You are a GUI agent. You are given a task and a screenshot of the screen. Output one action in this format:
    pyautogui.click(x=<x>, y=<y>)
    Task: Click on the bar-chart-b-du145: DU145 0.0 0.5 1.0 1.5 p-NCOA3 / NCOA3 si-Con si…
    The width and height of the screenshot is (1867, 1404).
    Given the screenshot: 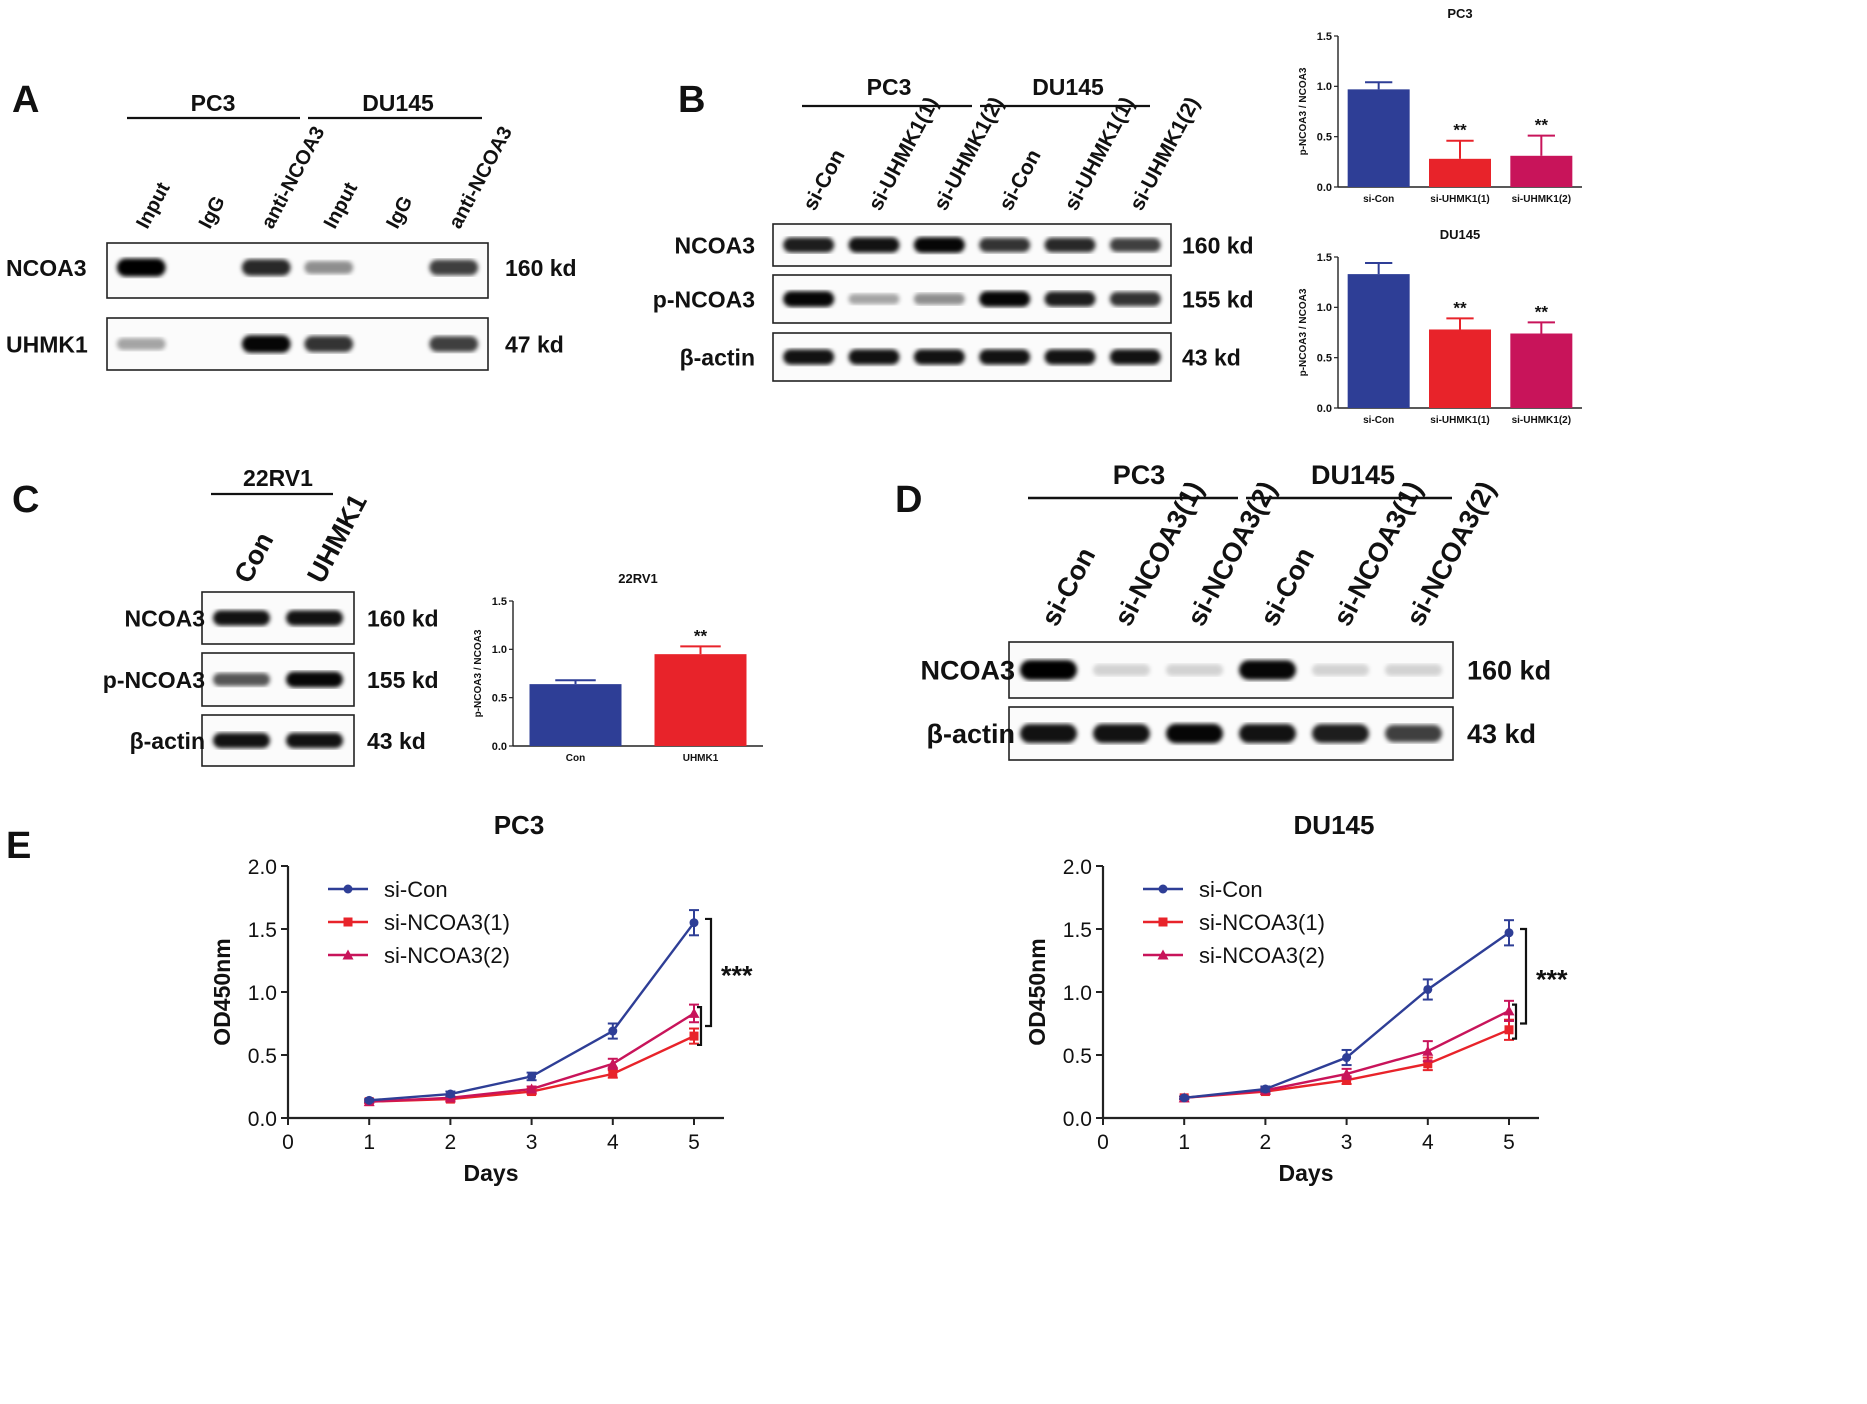 What is the action you would take?
    pyautogui.click(x=1440, y=326)
    